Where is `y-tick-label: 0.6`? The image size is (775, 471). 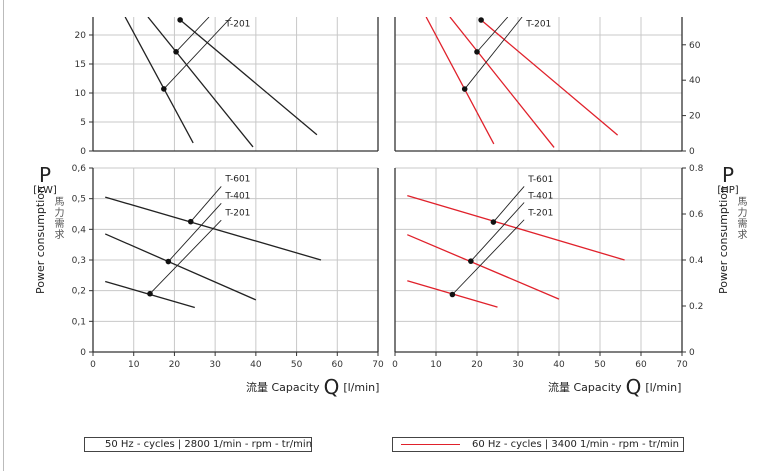 y-tick-label: 0.6 is located at coordinates (696, 215).